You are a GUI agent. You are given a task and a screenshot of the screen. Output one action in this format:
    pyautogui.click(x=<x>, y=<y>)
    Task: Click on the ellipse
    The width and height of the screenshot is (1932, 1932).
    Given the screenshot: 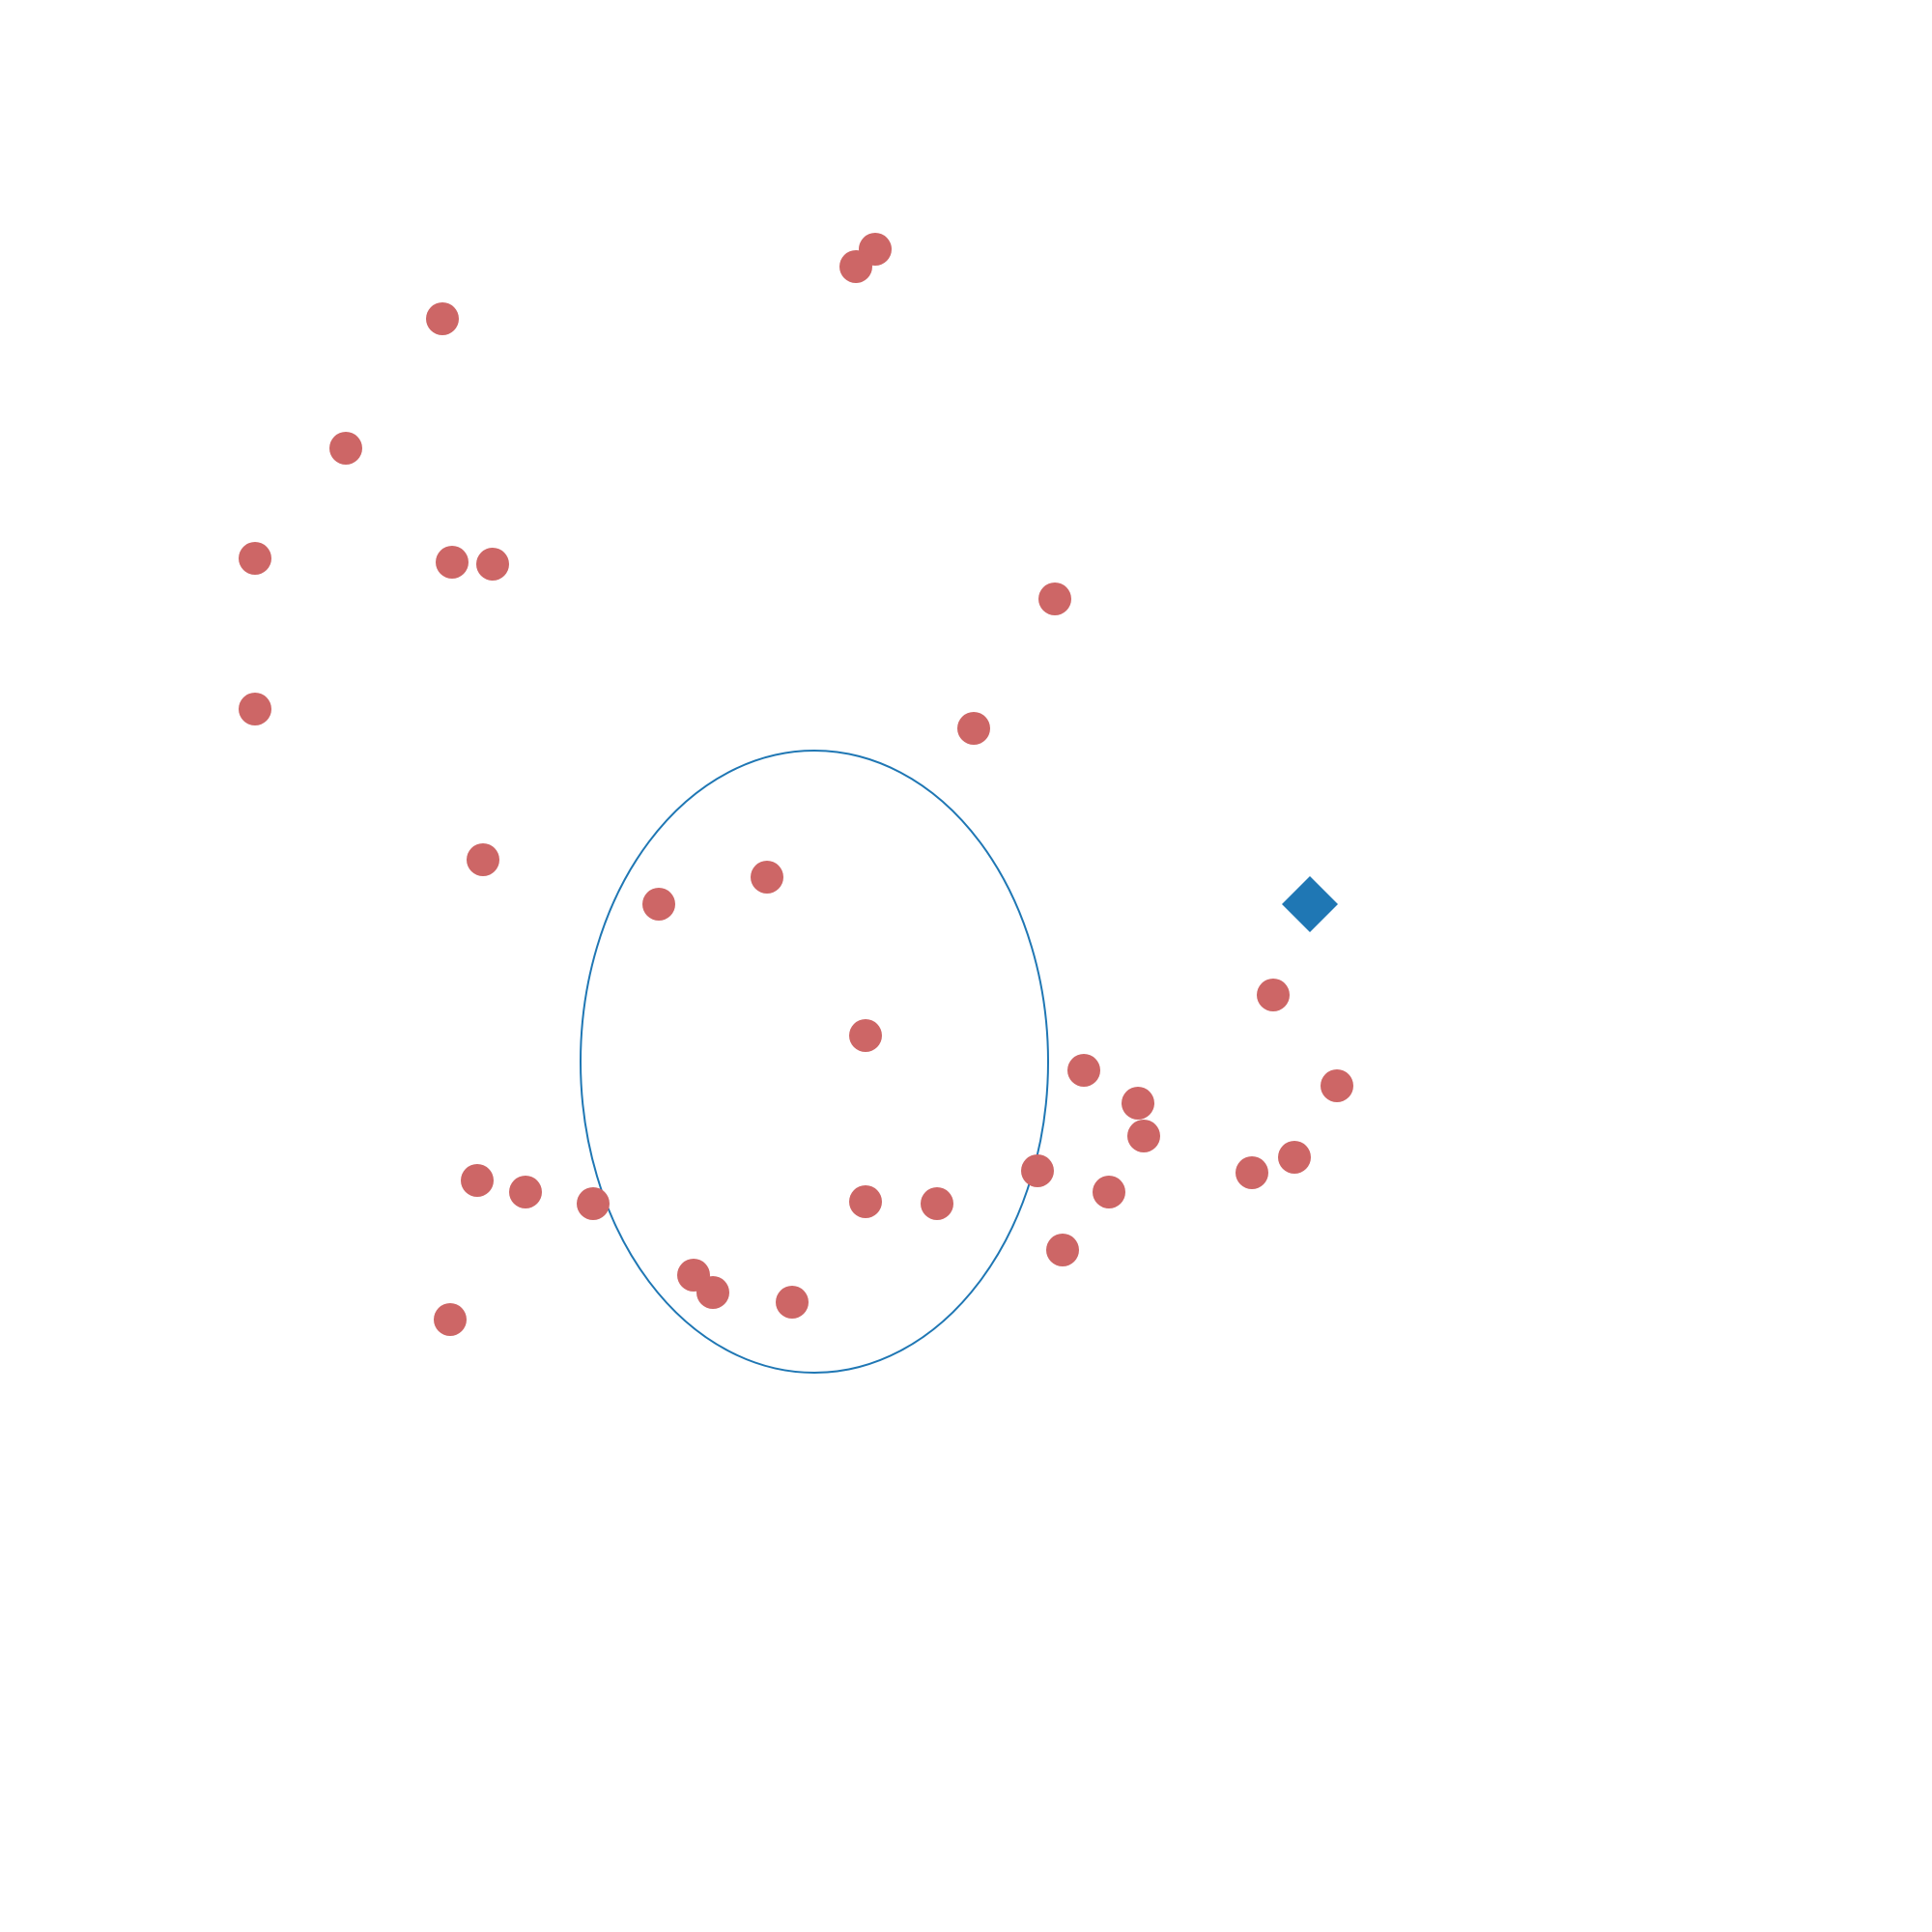 What is the action you would take?
    pyautogui.click(x=814, y=1062)
    